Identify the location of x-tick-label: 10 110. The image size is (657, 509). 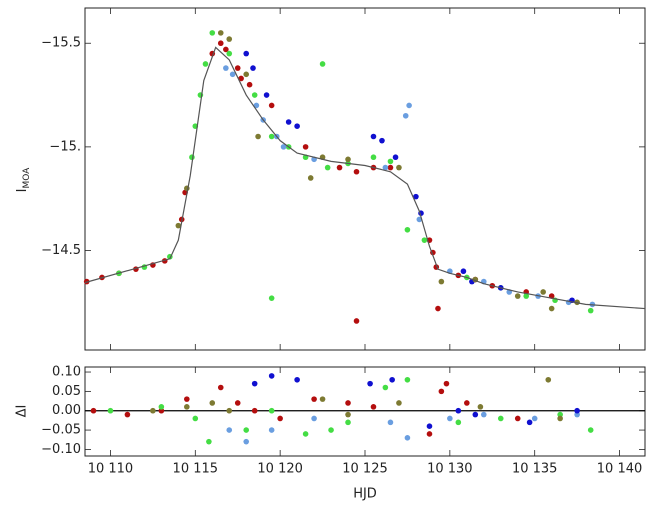
(111, 469).